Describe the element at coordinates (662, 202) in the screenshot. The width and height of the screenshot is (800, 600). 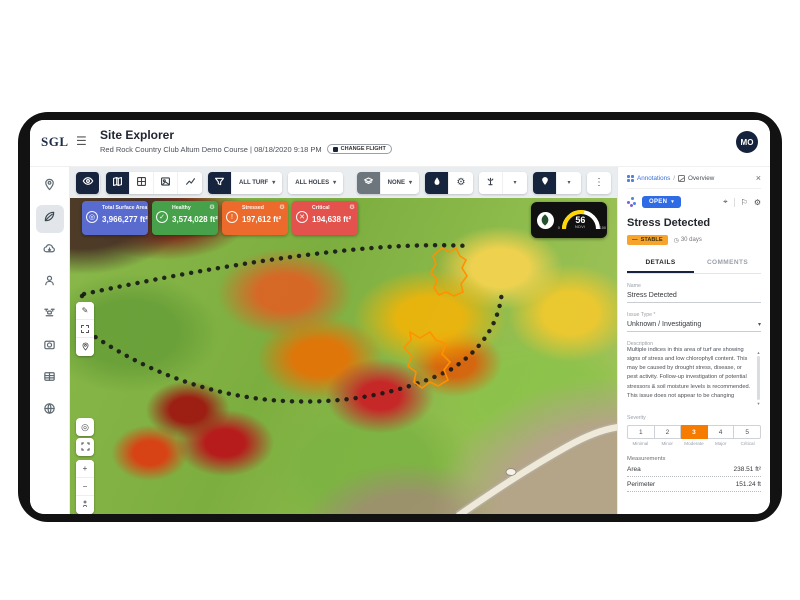
I see `status-dropdown: OPEN ▾` at that location.